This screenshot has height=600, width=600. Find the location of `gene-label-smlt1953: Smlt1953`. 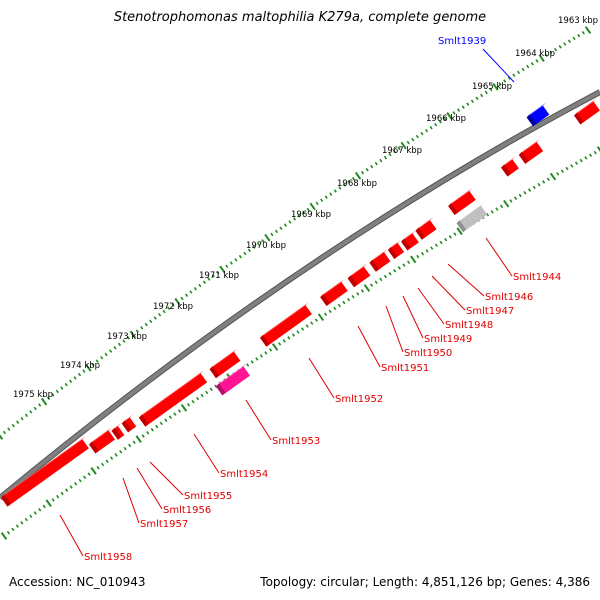

gene-label-smlt1953: Smlt1953 is located at coordinates (296, 441).